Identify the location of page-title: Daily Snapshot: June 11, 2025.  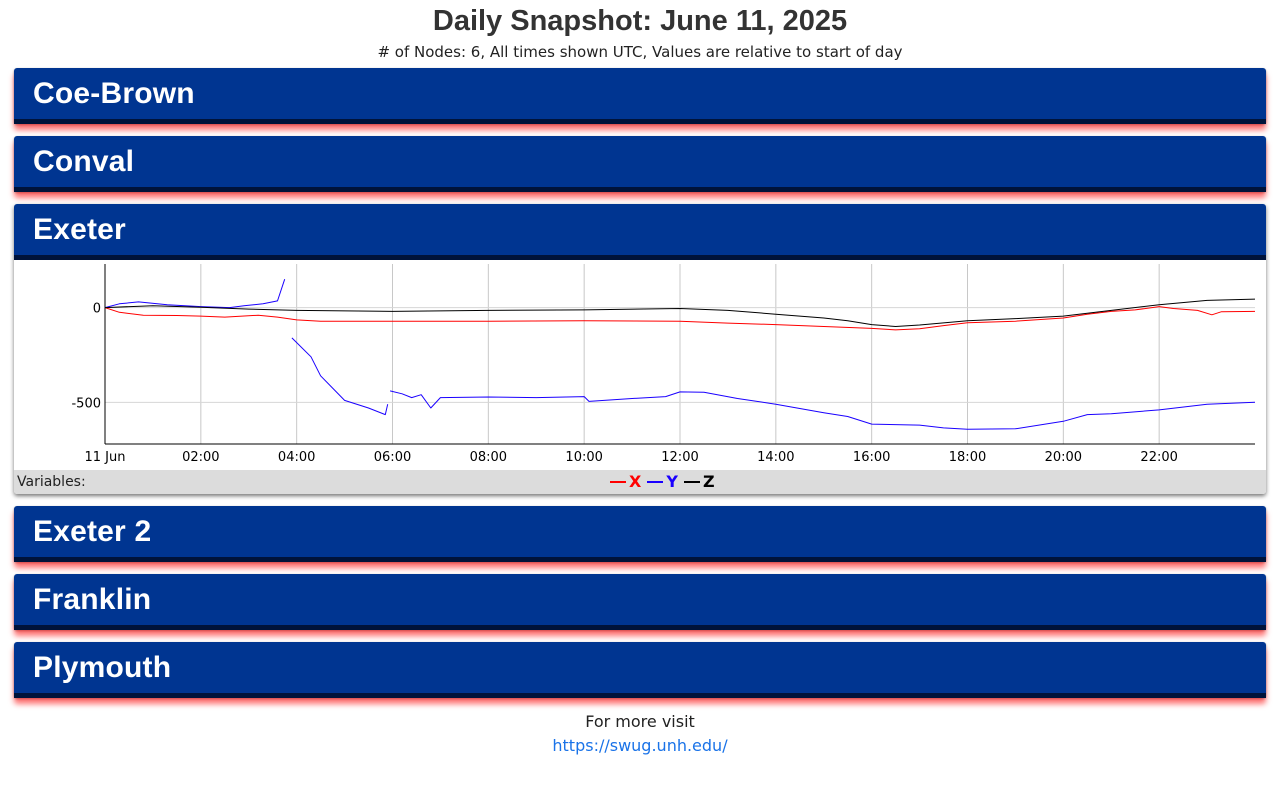
(640, 21).